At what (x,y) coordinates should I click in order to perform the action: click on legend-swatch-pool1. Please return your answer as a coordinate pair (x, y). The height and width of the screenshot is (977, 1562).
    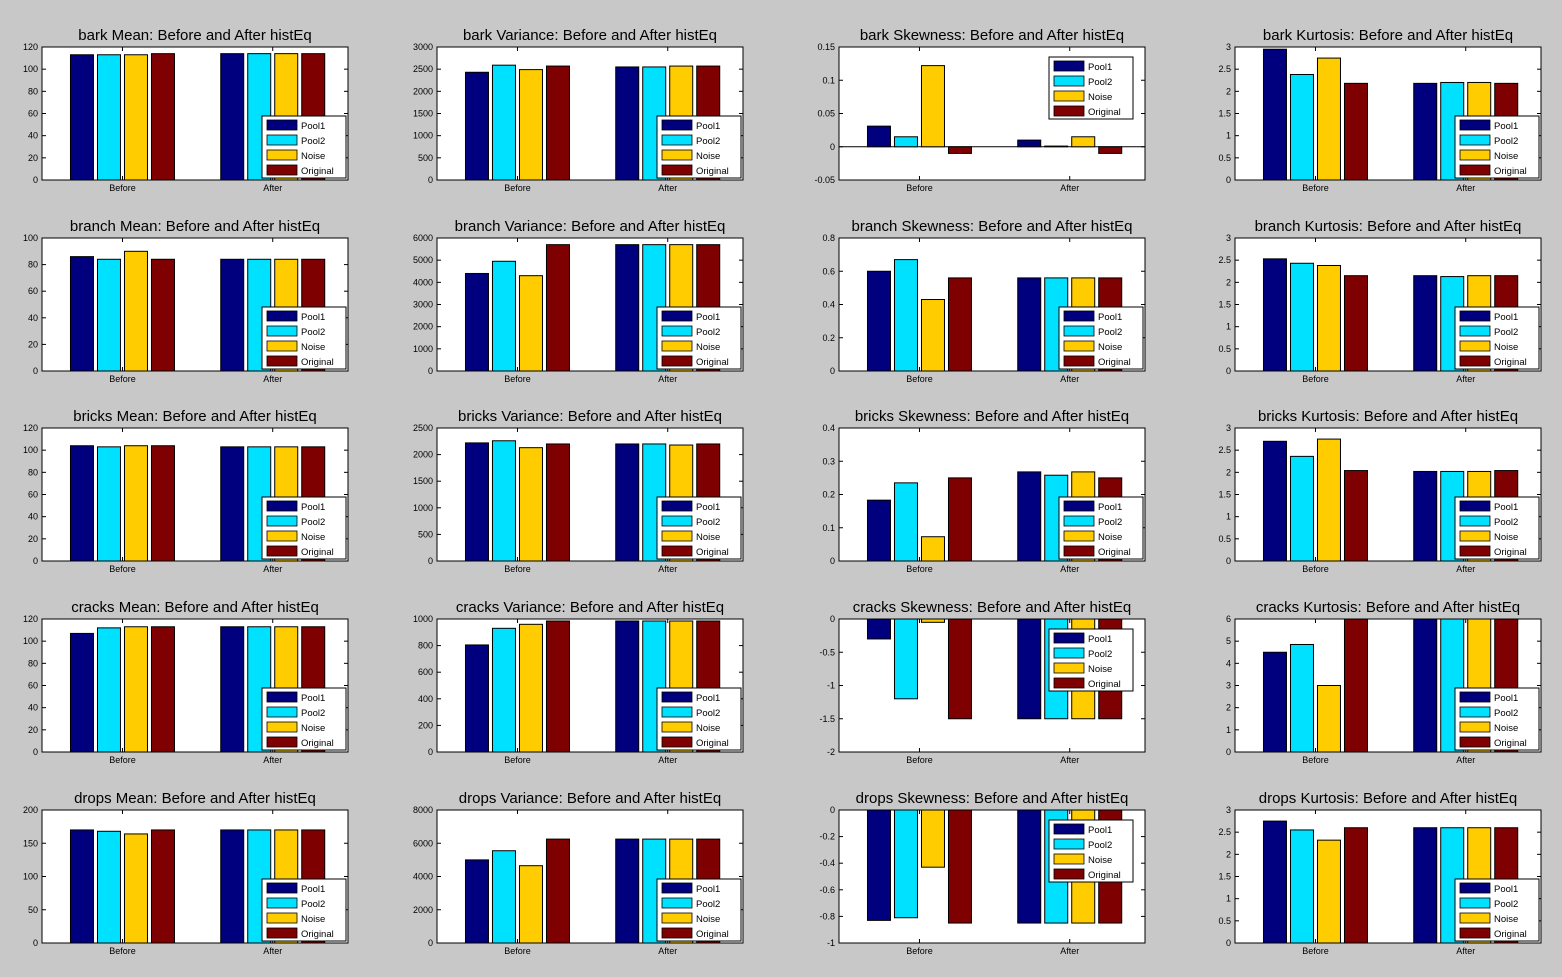
    Looking at the image, I should click on (282, 888).